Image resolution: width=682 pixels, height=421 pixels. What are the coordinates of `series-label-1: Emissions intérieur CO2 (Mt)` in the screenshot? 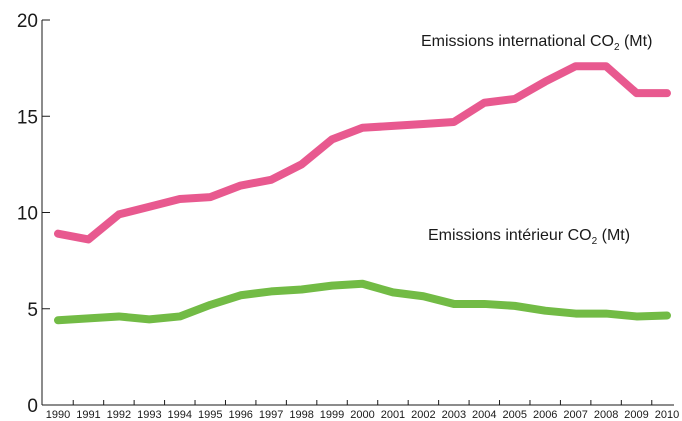 It's located at (529, 237).